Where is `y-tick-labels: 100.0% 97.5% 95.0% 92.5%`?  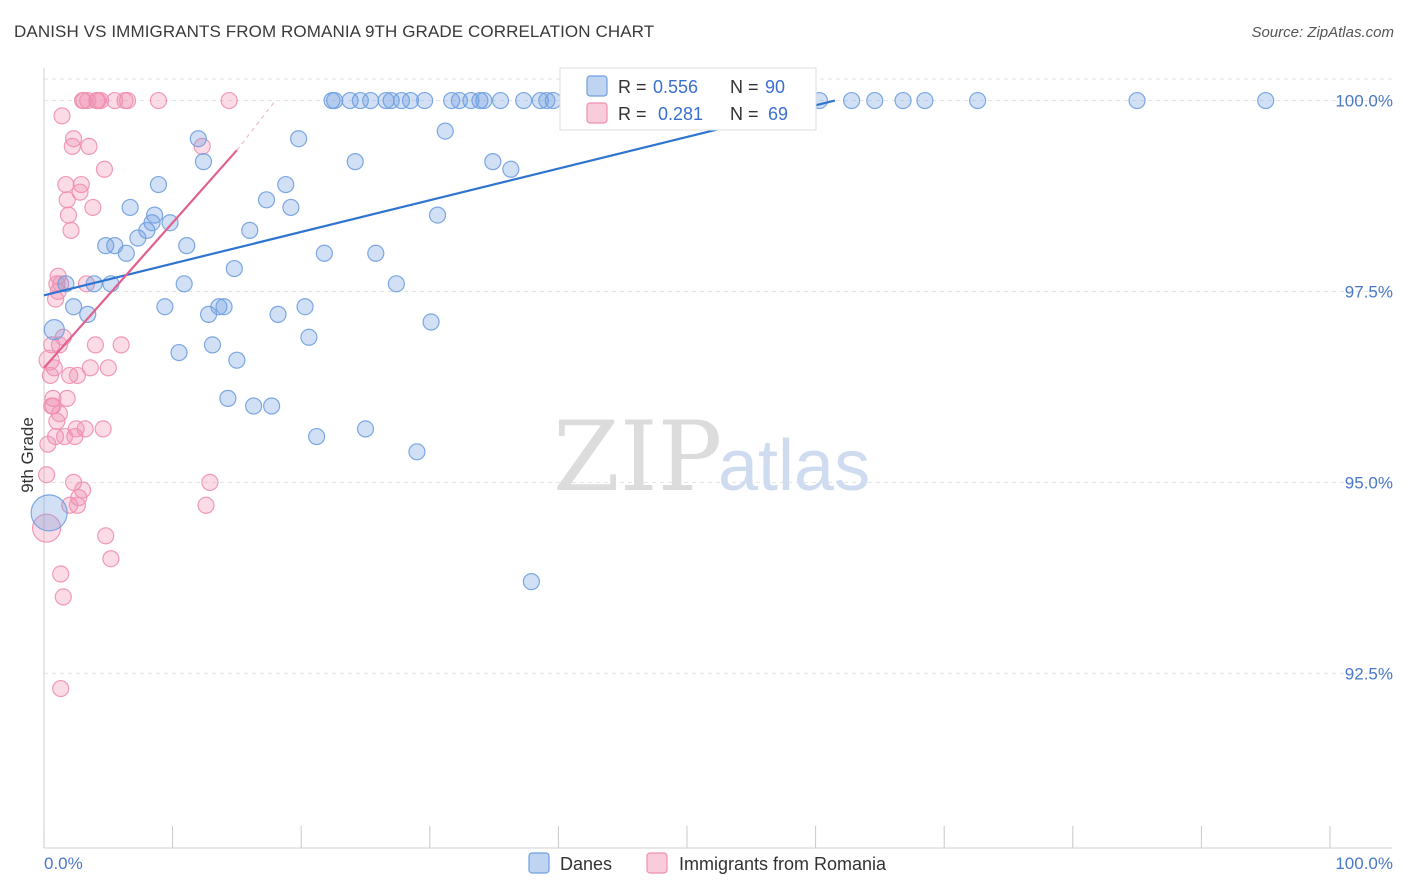
y-tick-labels: 100.0% 97.5% 95.0% 92.5% is located at coordinates (1364, 388).